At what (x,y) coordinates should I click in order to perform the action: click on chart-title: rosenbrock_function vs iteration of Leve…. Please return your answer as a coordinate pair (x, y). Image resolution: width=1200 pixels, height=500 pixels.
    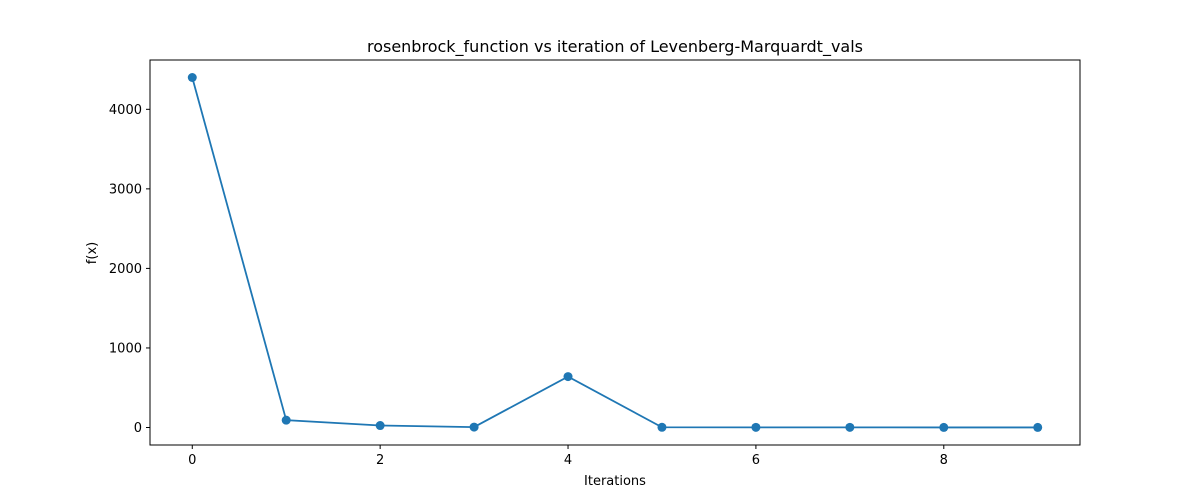
    Looking at the image, I should click on (615, 47).